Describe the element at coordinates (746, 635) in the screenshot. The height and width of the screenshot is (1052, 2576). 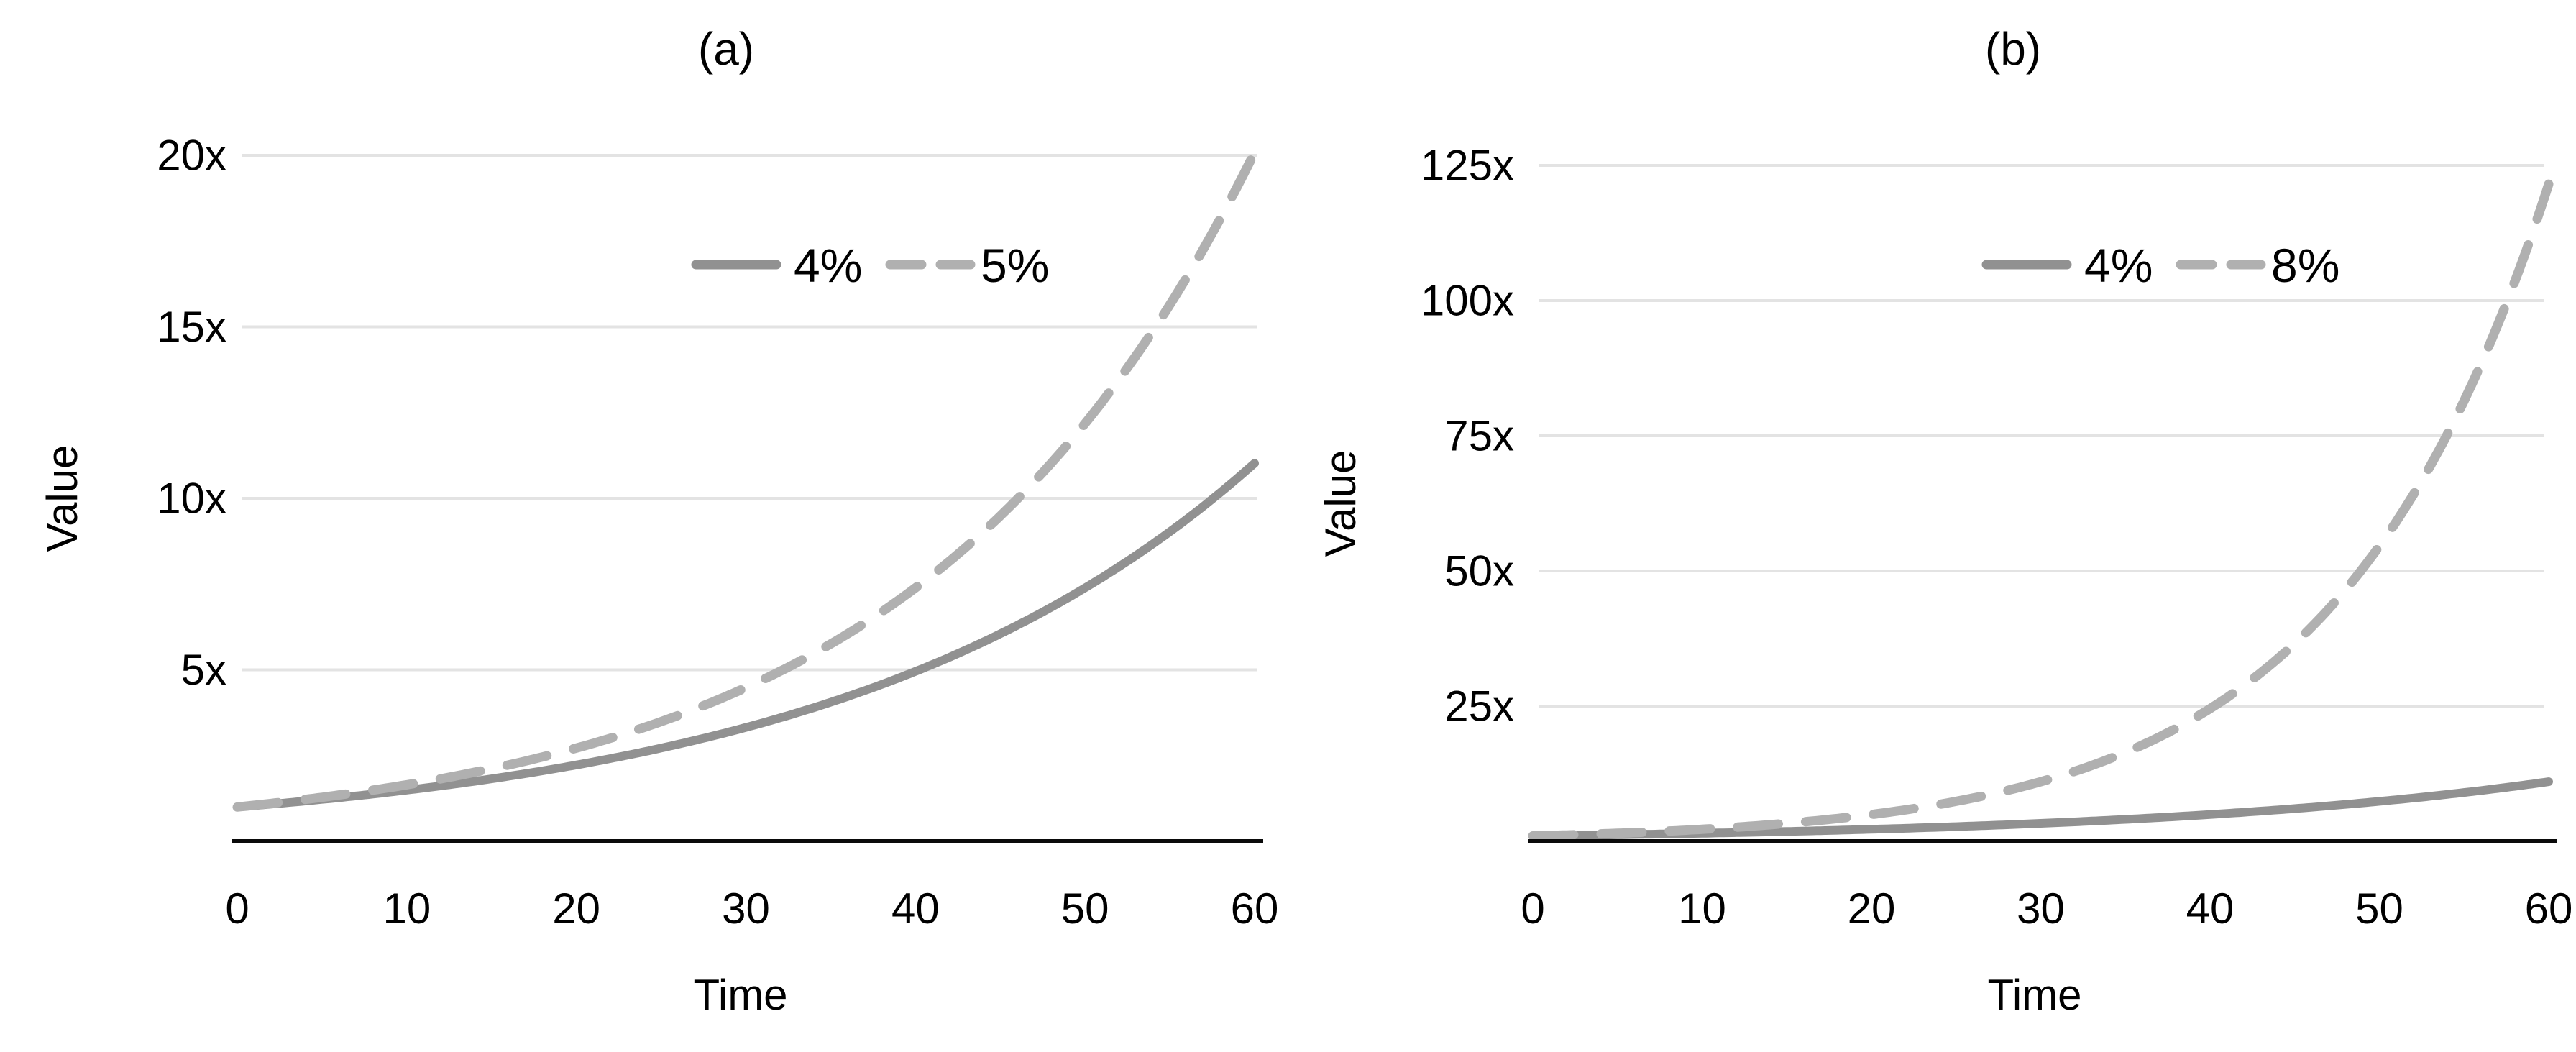
I see `series-4%-solid-line` at that location.